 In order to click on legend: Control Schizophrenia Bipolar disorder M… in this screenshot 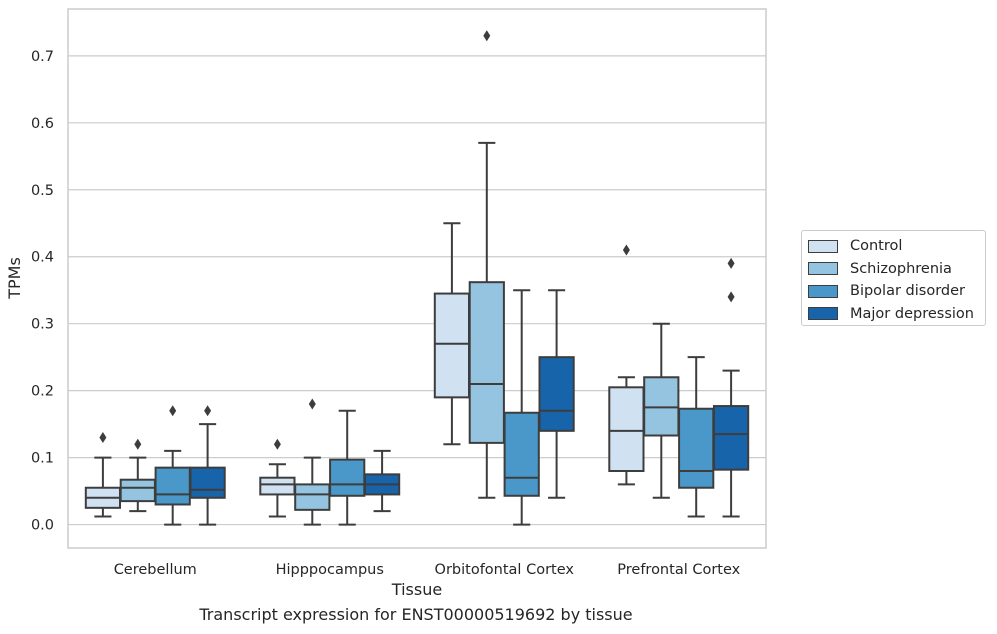, I will do `click(893, 278)`.